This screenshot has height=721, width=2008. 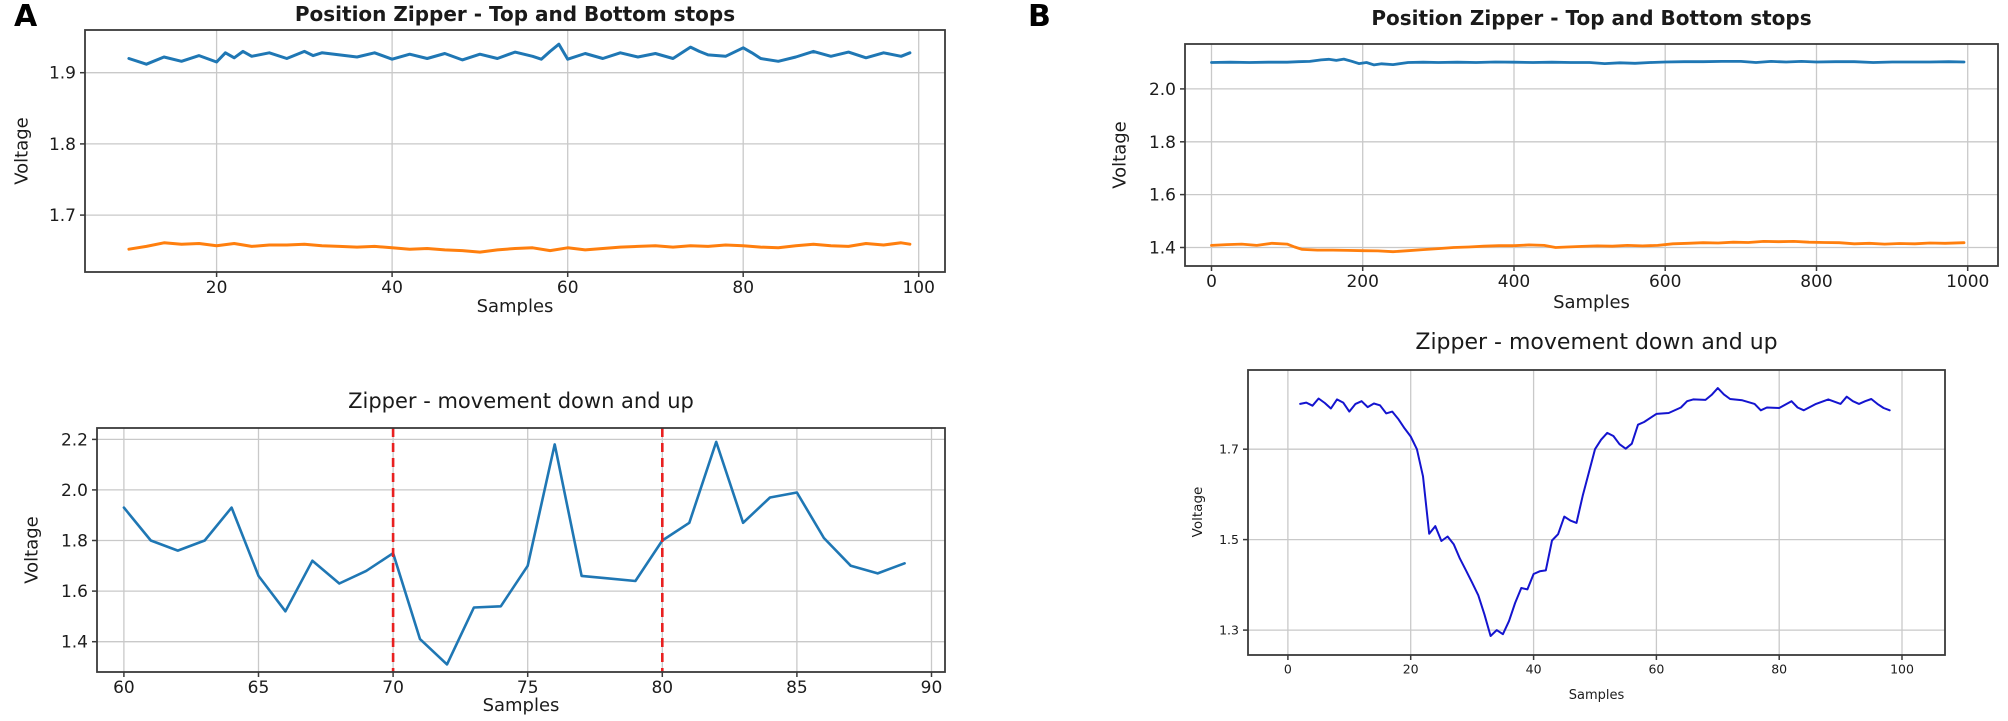 What do you see at coordinates (515, 14) in the screenshot?
I see `chart-a-top-title: Position Zipper - Top and Bottom stops` at bounding box center [515, 14].